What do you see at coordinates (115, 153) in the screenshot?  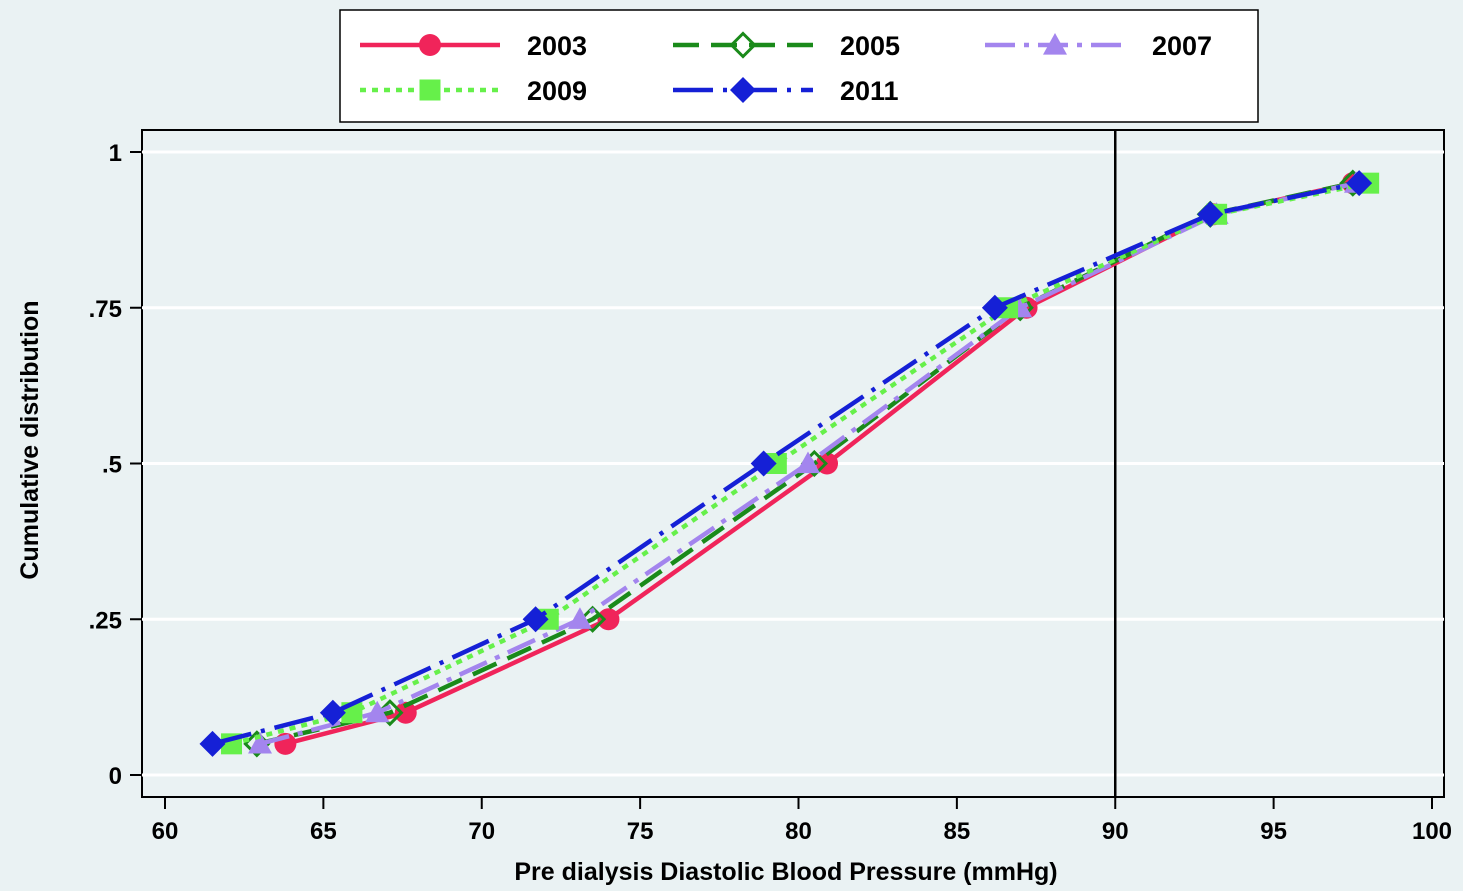 I see `y-tick-label: 1` at bounding box center [115, 153].